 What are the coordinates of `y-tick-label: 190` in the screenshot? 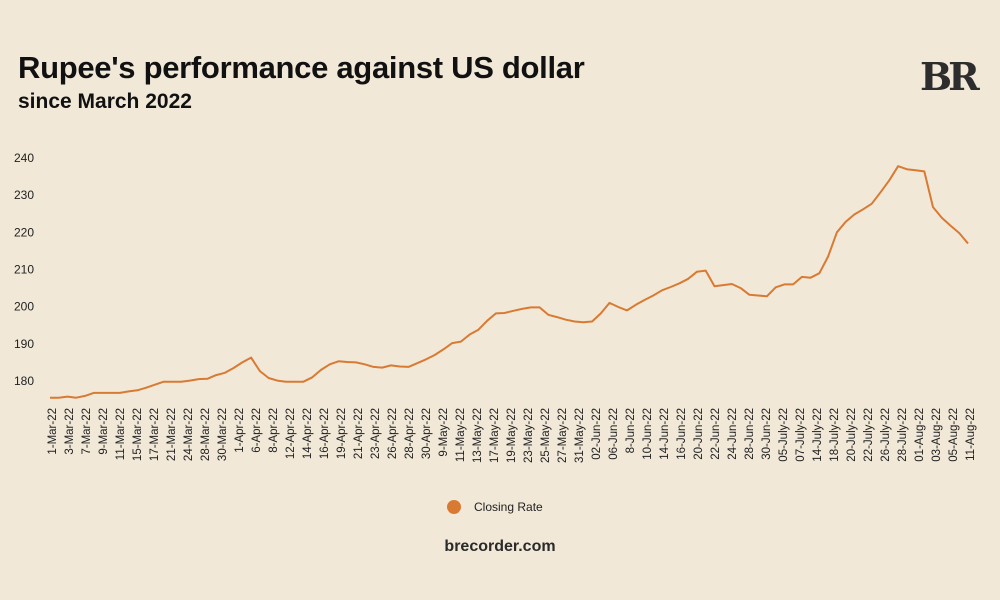 It's located at (24, 344).